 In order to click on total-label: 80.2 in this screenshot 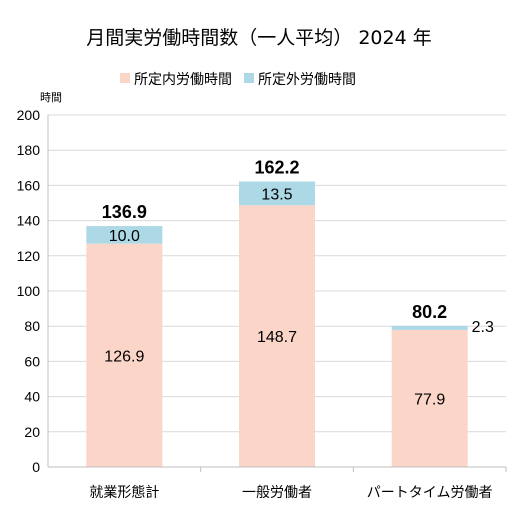, I will do `click(429, 312)`.